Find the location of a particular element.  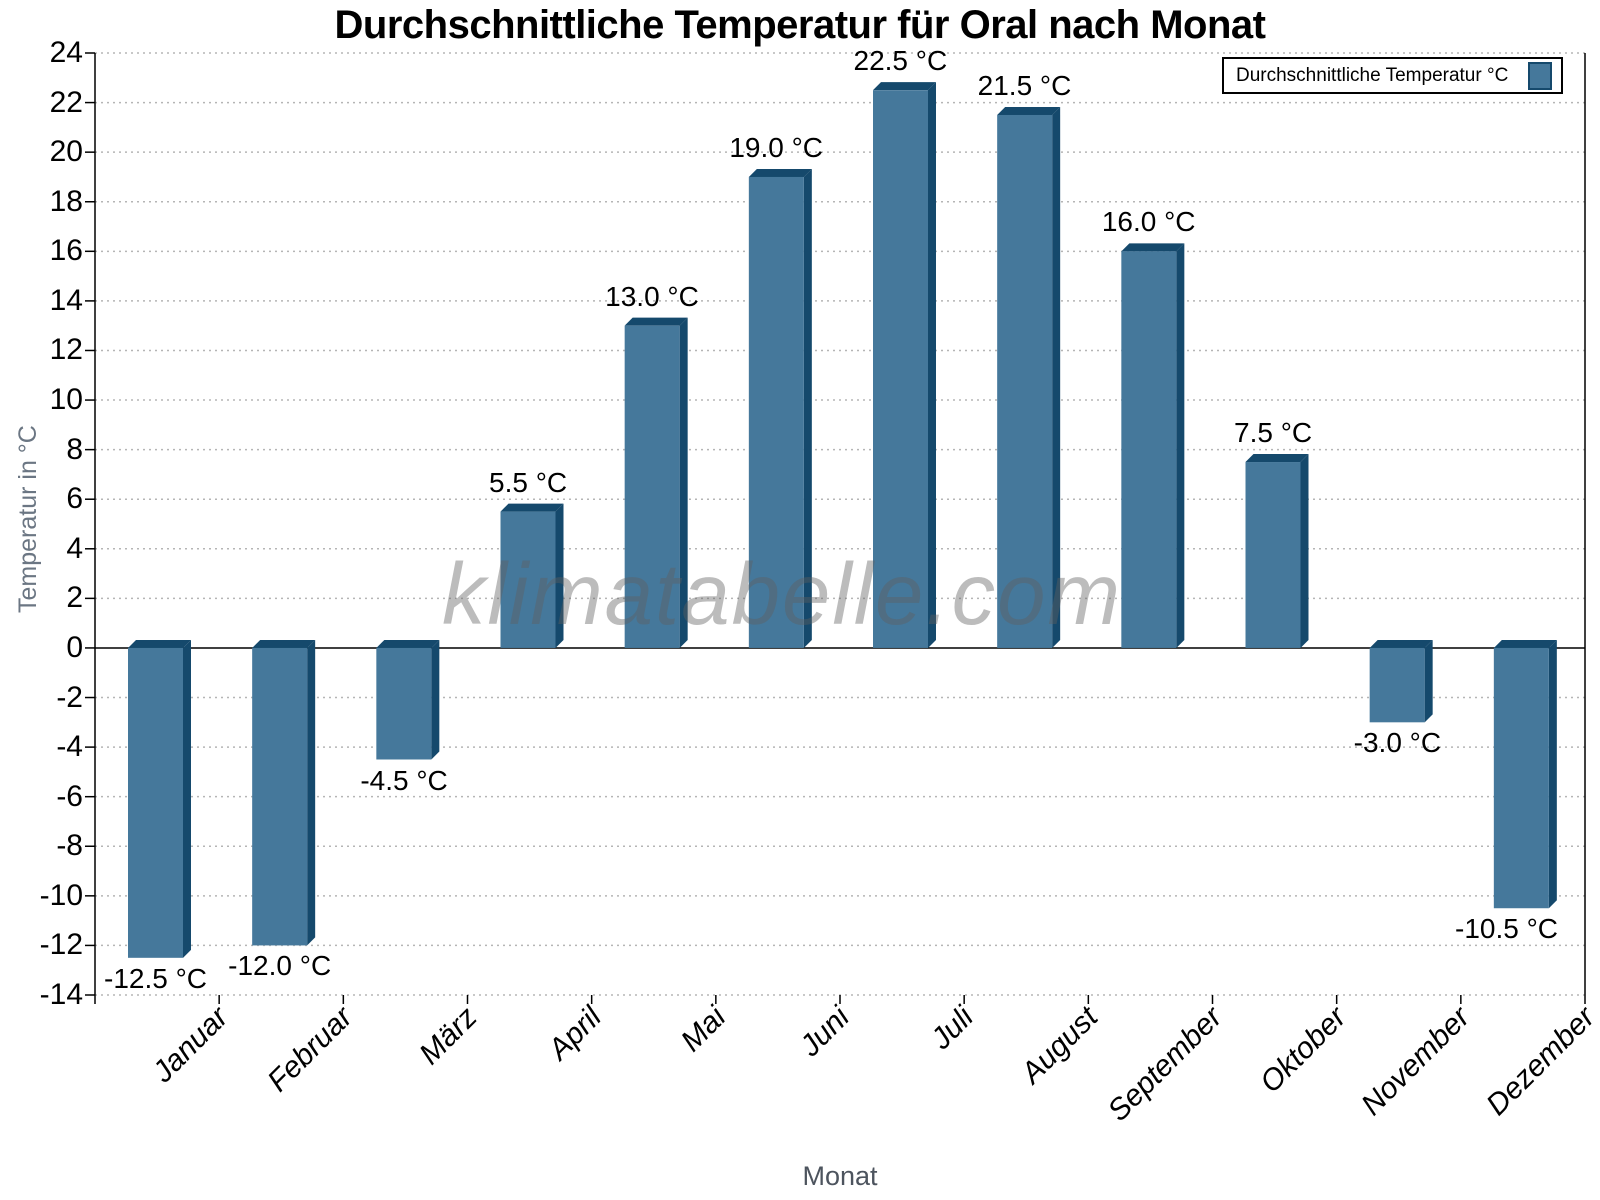

y-tick-label: 10 is located at coordinates (66, 400).